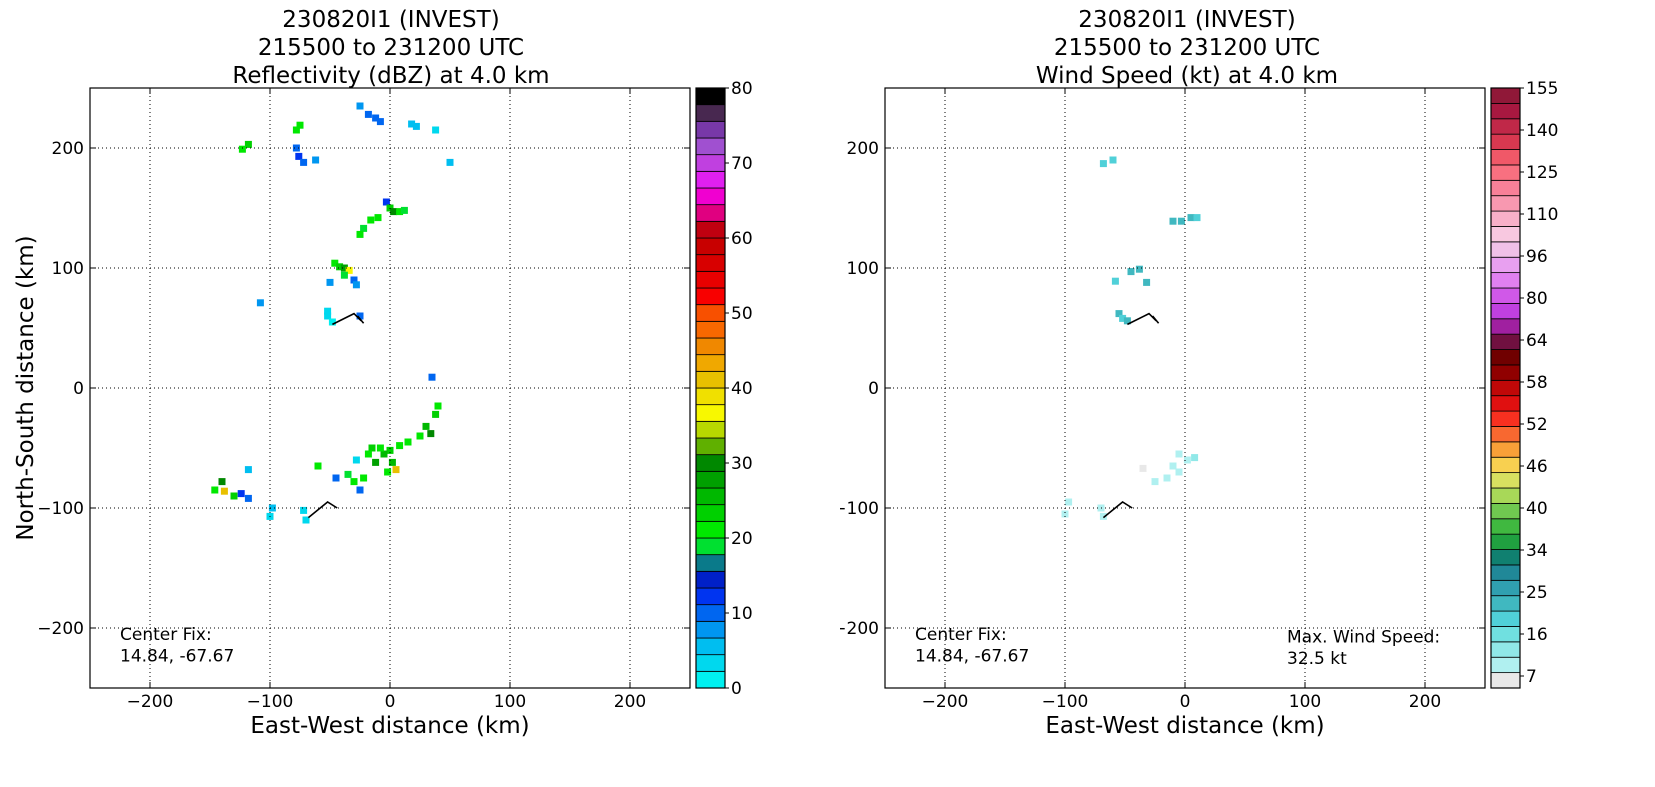  I want to click on colorbar-tick-label: 20, so click(742, 539).